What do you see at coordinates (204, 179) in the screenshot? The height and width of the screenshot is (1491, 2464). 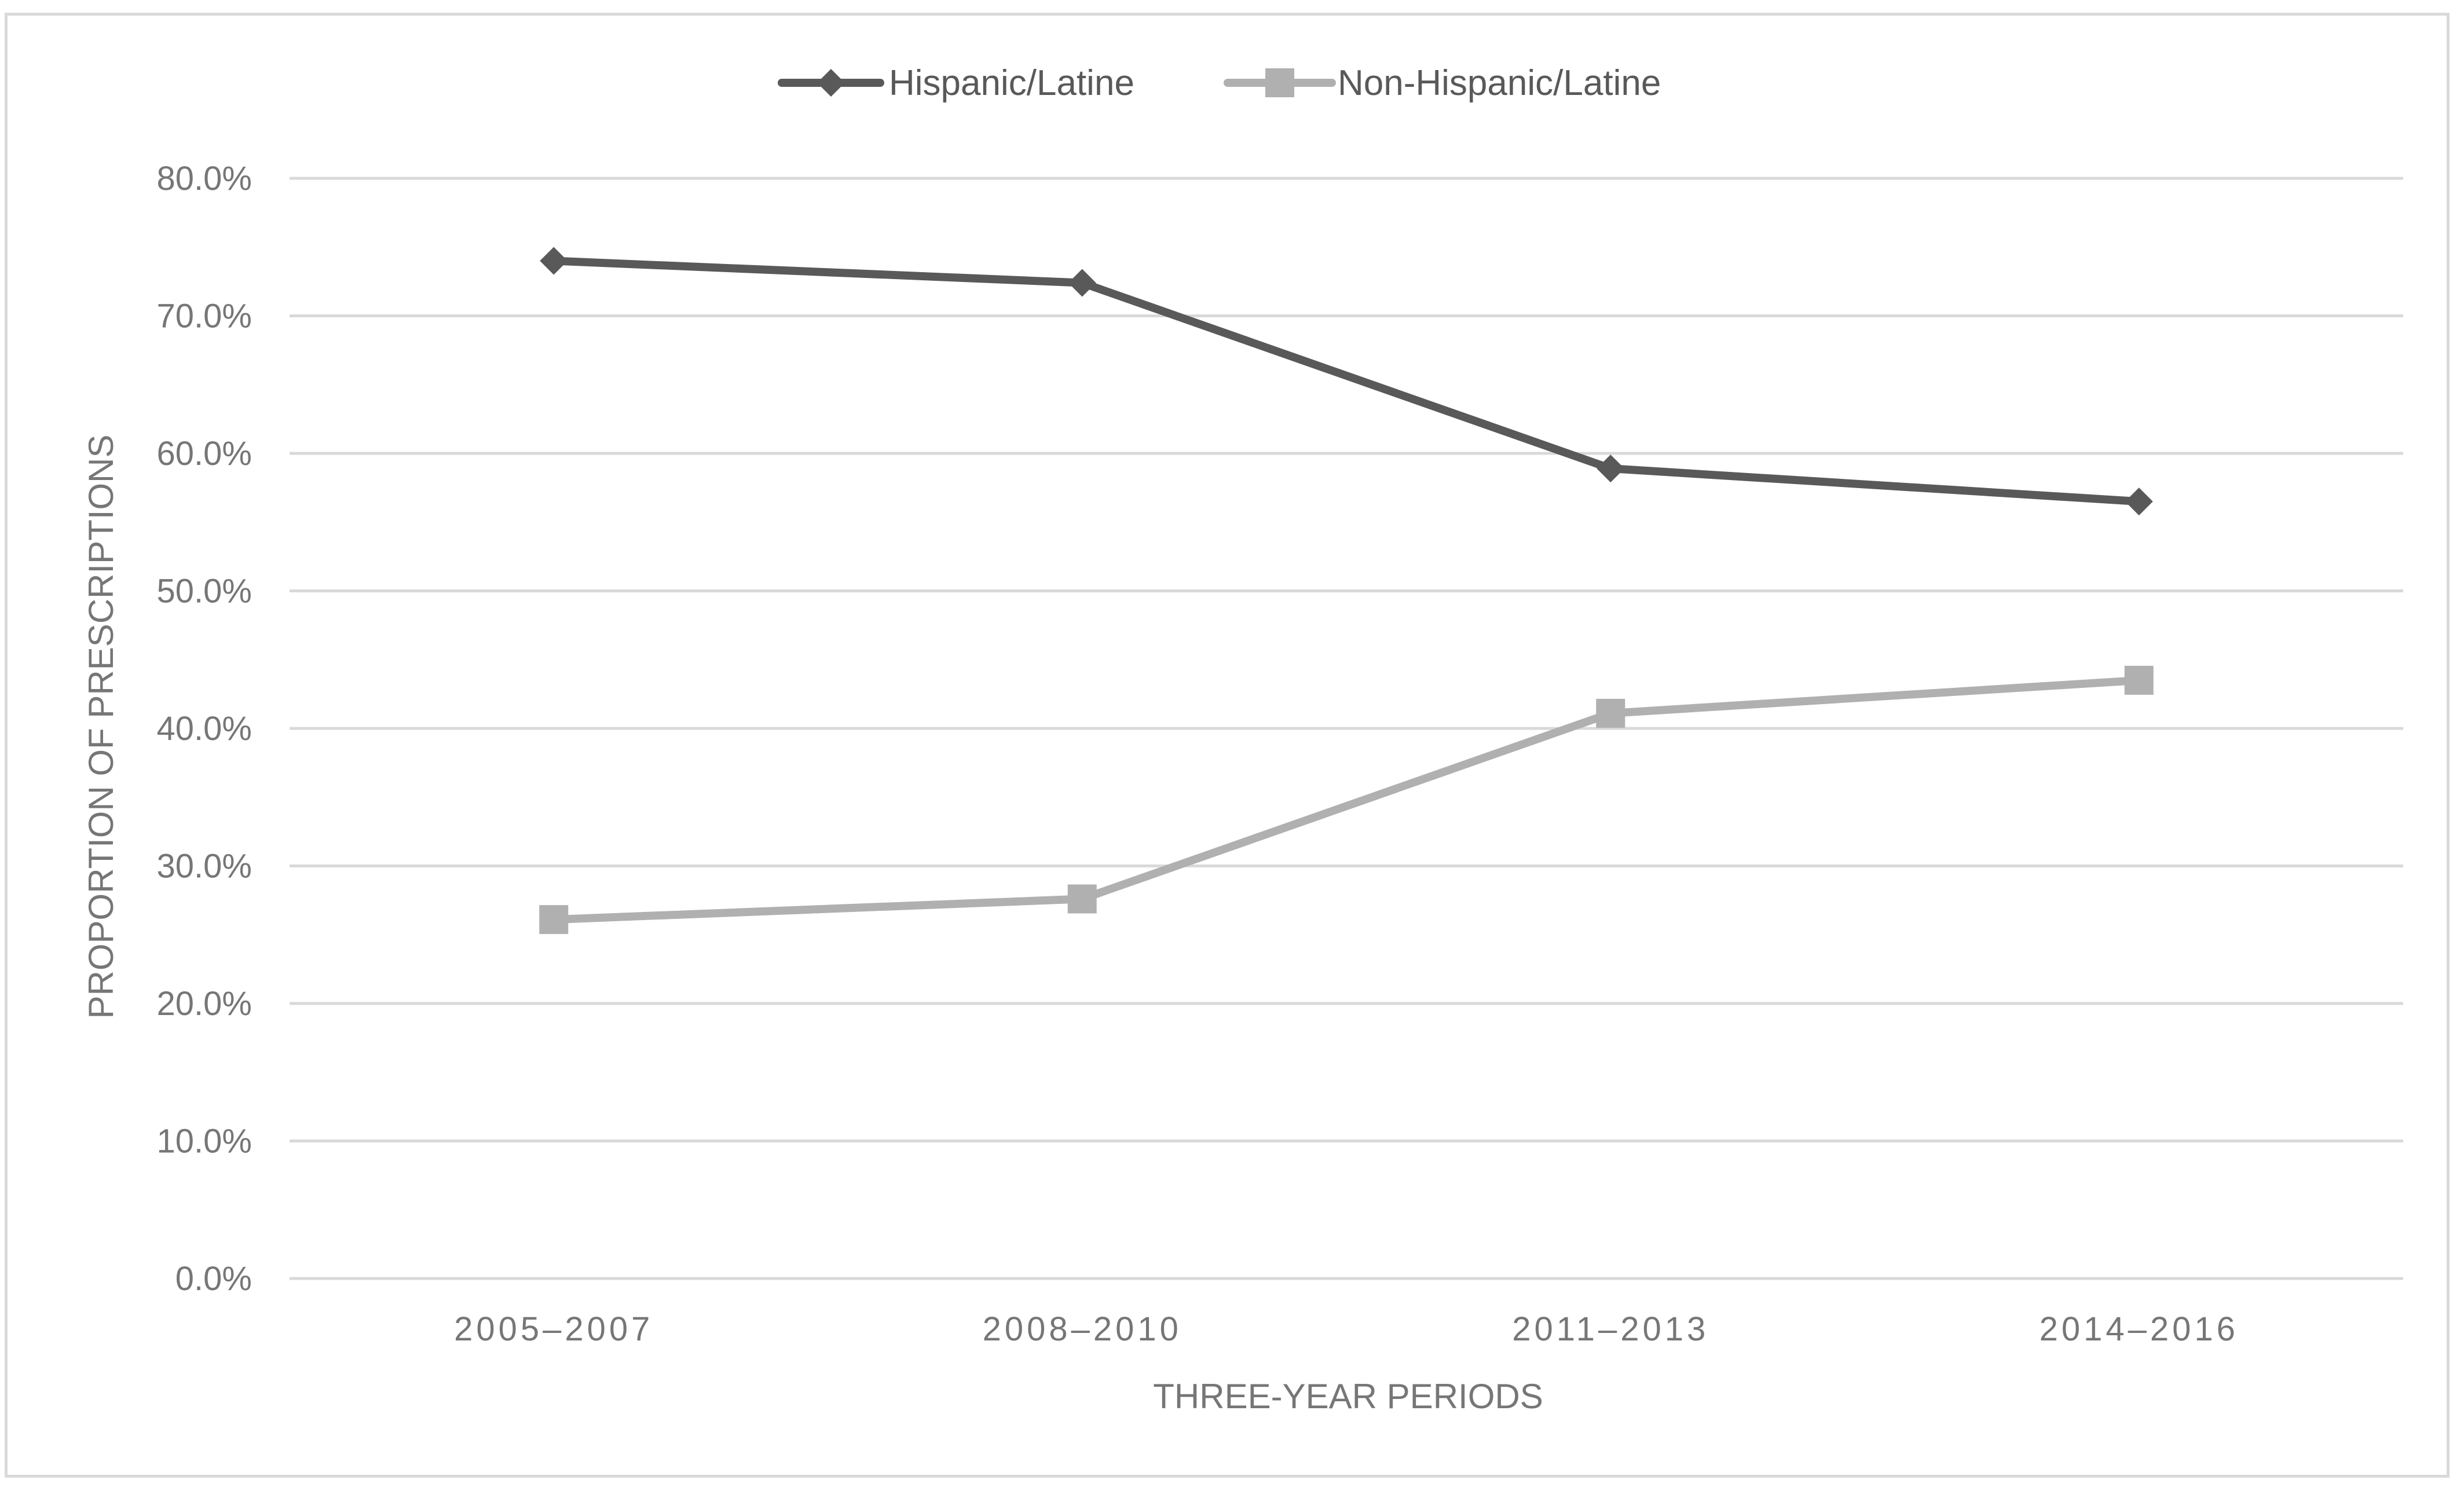 I see `y-tick-label: 80.0%` at bounding box center [204, 179].